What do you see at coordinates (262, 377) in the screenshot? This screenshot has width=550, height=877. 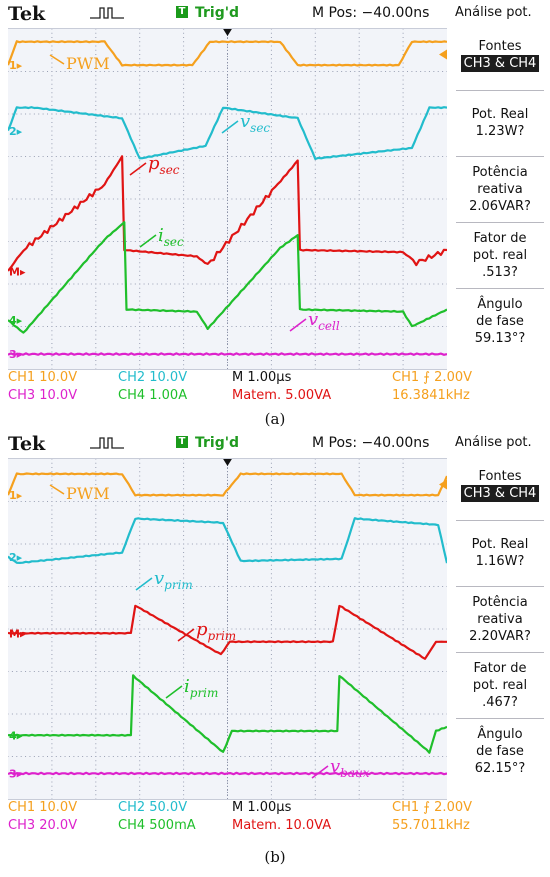 I see `timebase: M 1.00µs` at bounding box center [262, 377].